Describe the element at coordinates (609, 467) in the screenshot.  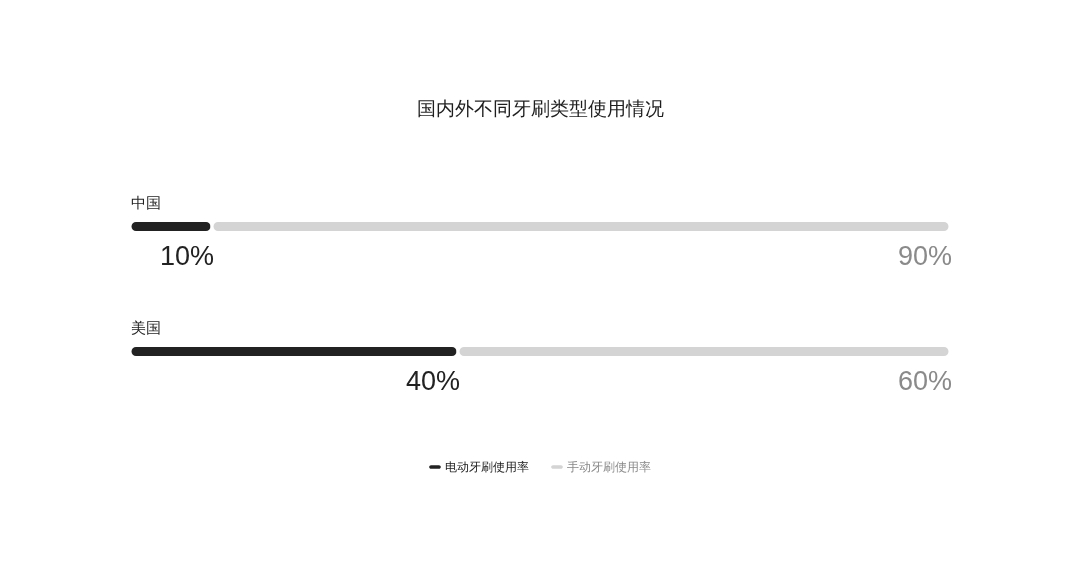
I see `legend-label: 手动牙刷使用率` at that location.